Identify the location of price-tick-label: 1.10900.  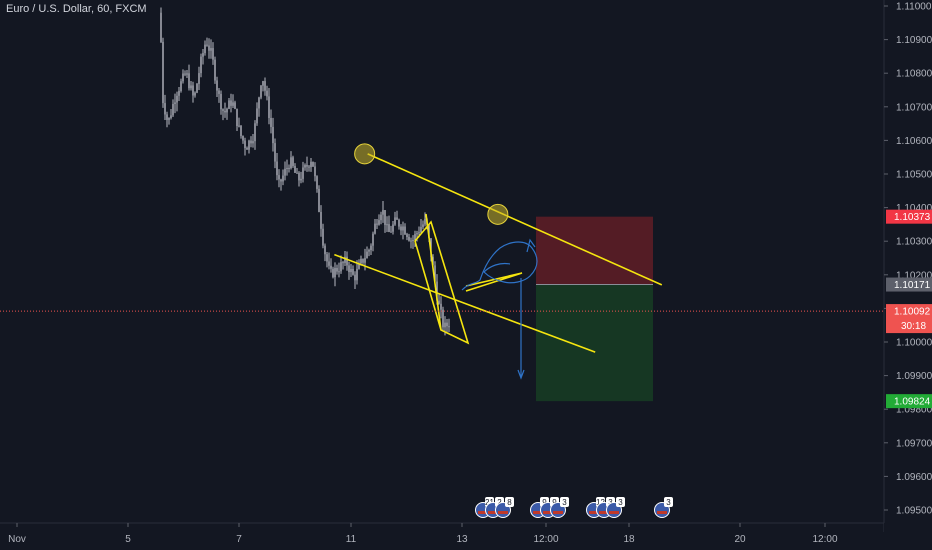
(914, 40).